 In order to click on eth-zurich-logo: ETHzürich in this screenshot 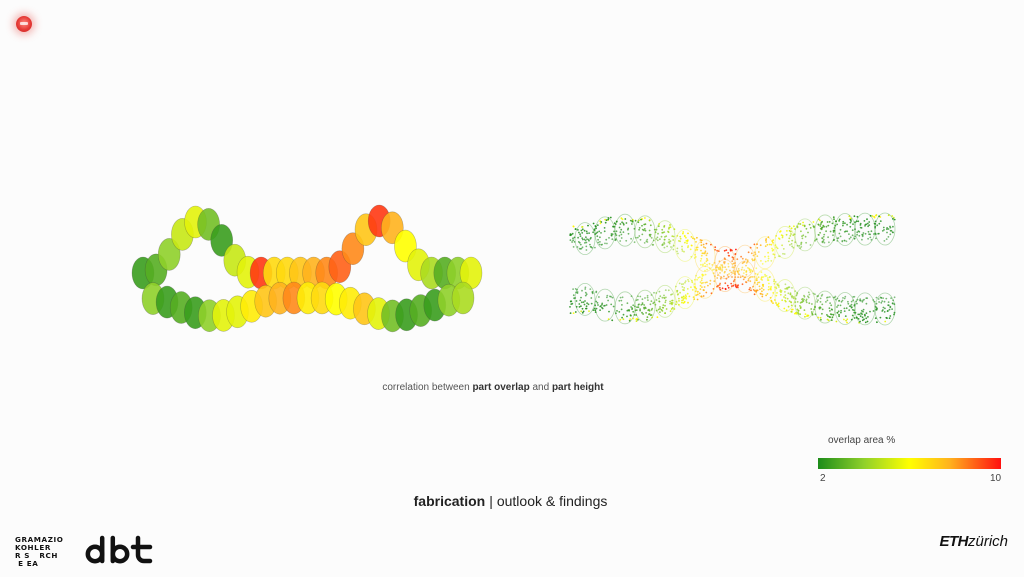, I will do `click(973, 541)`.